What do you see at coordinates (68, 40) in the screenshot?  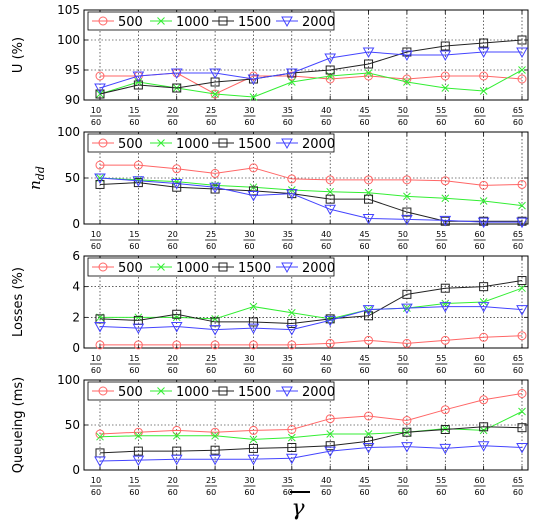 I see `y-tick-label: 100` at bounding box center [68, 40].